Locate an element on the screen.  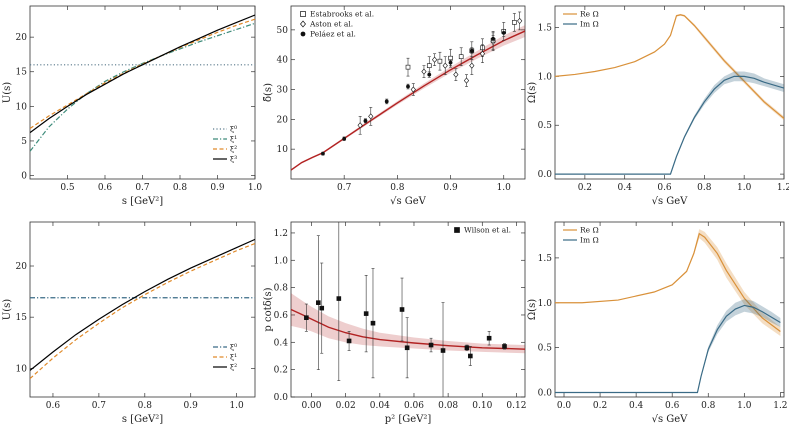
x-tick-label: 0.02 is located at coordinates (346, 406).